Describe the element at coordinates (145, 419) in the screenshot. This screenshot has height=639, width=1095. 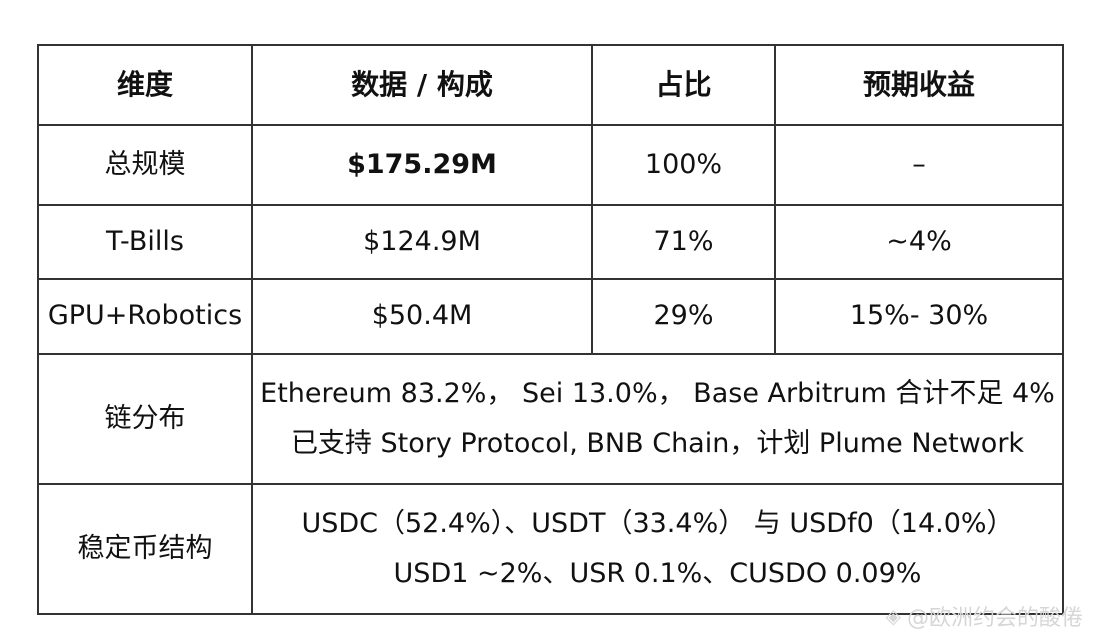
I see `row-dimension: 链分布` at that location.